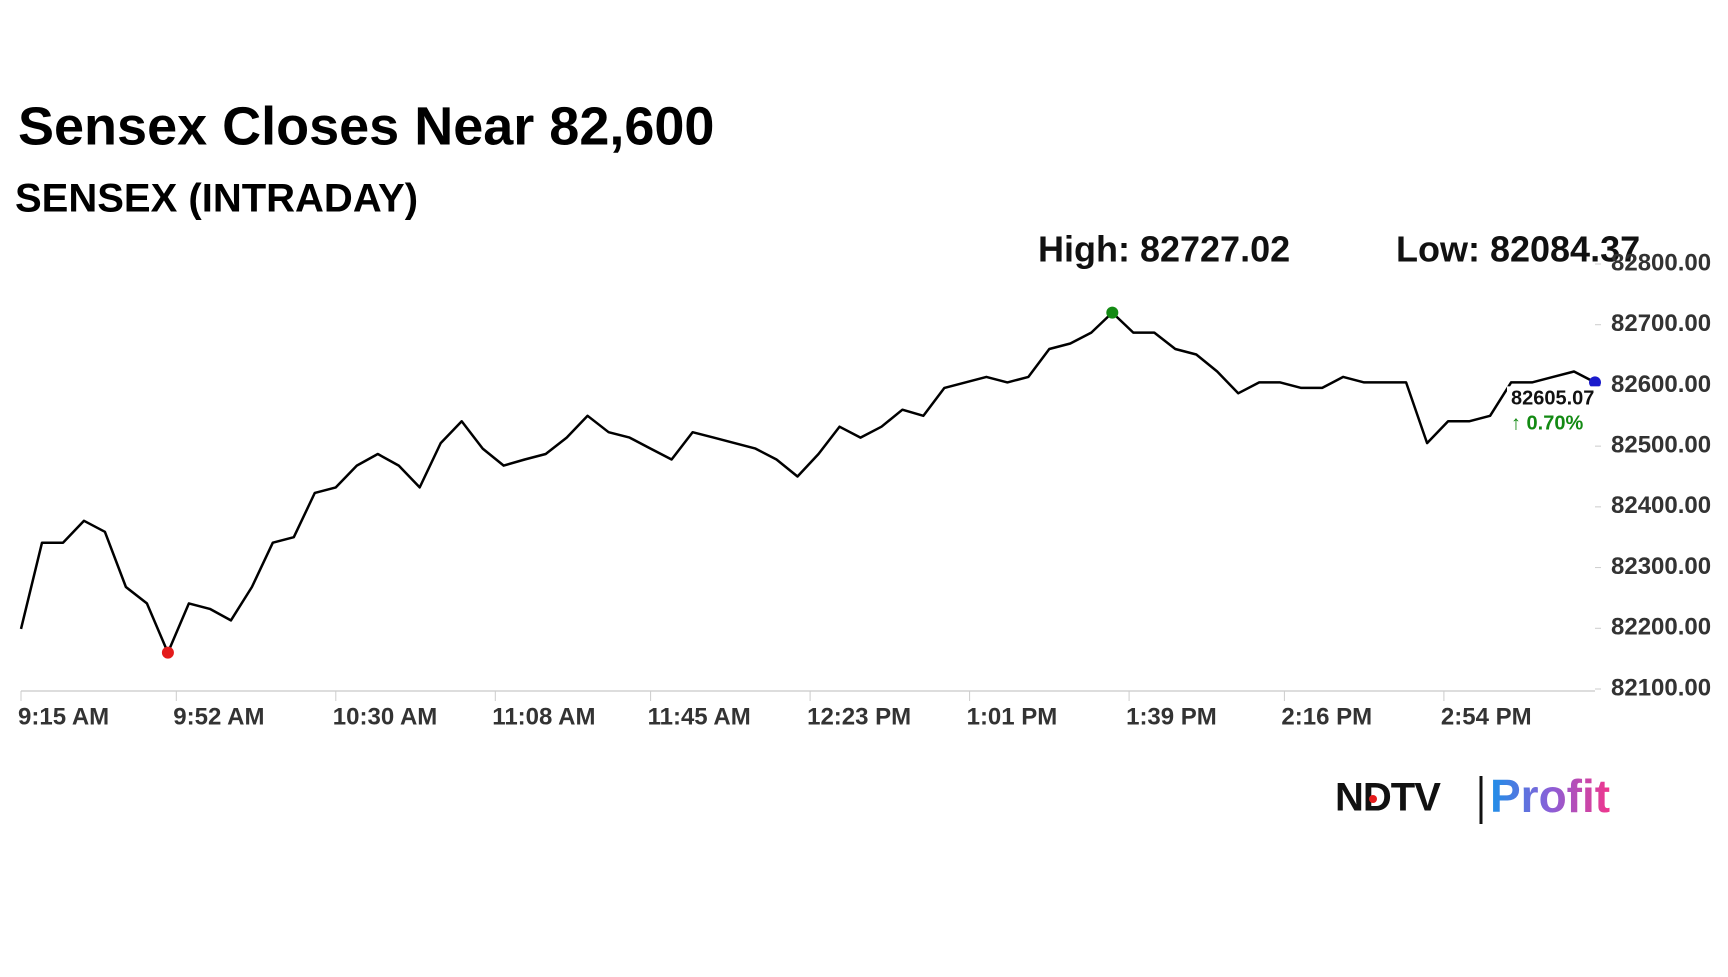  I want to click on high-label: High: 82727.02, so click(1164, 249).